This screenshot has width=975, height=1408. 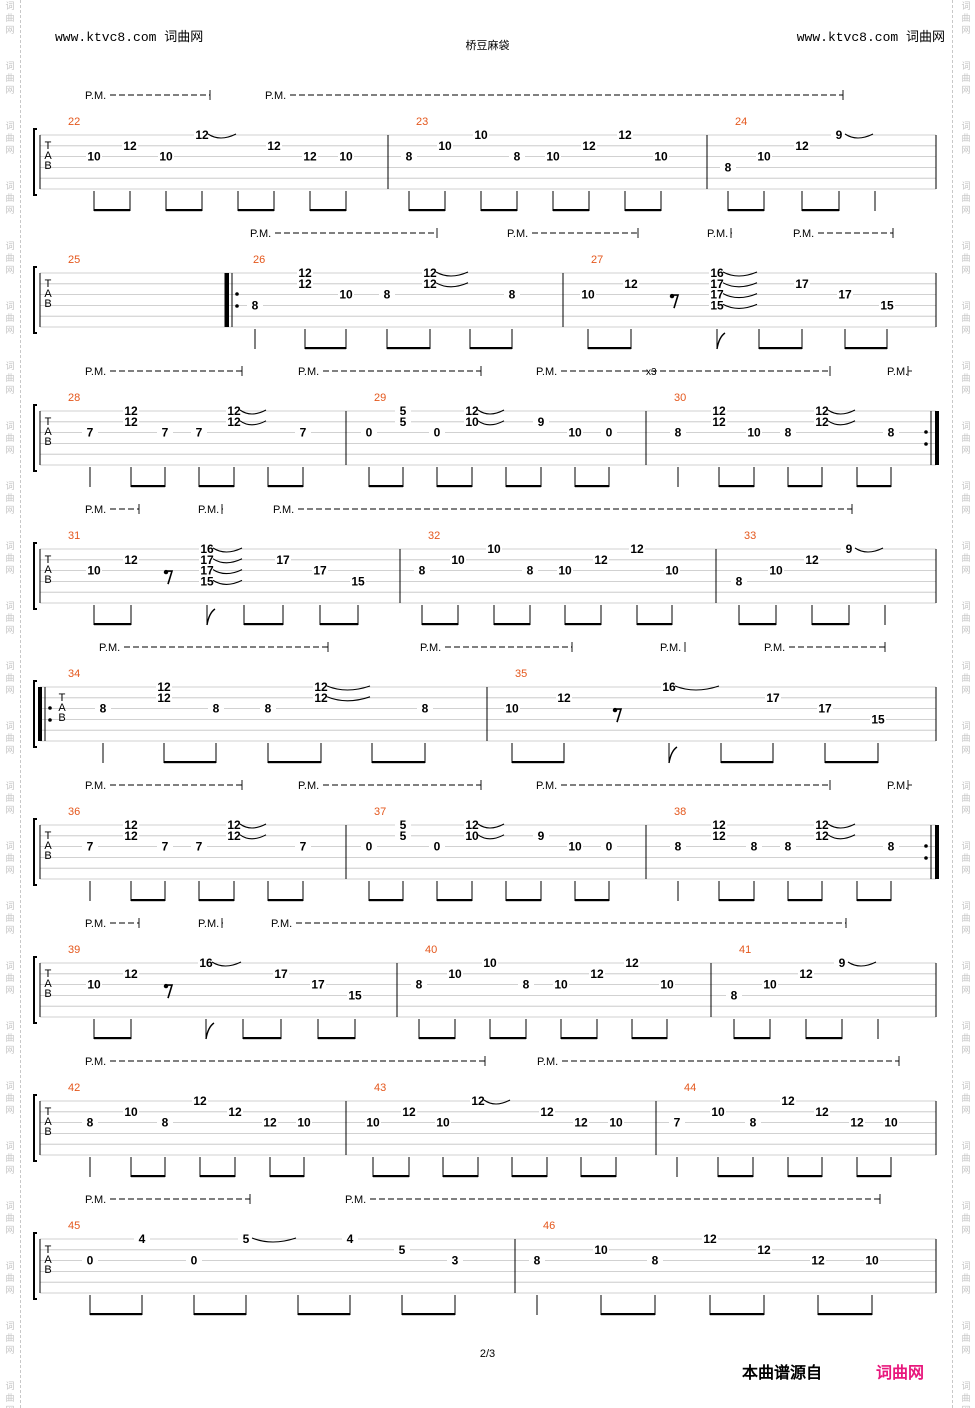 What do you see at coordinates (227, 300) in the screenshot?
I see `repeat-start-thick-bar` at bounding box center [227, 300].